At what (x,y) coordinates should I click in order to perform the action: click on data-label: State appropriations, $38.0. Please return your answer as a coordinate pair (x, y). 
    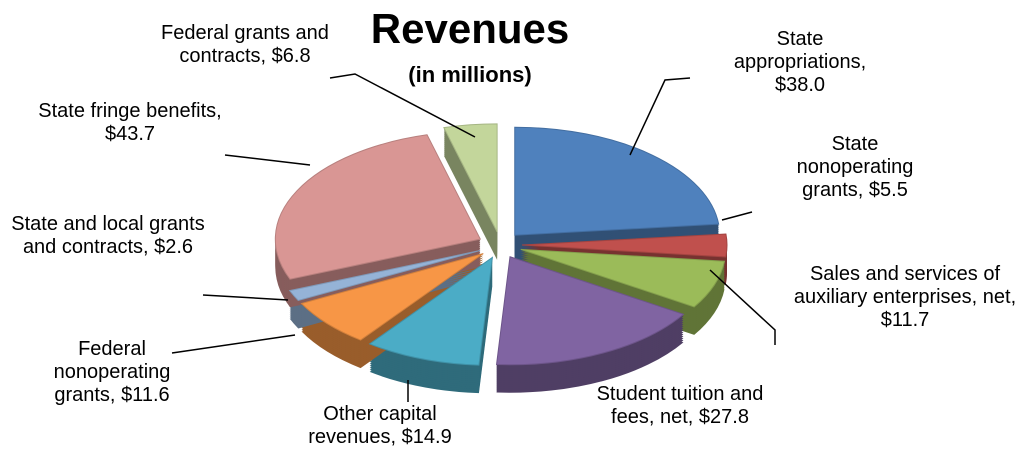
    Looking at the image, I should click on (800, 62).